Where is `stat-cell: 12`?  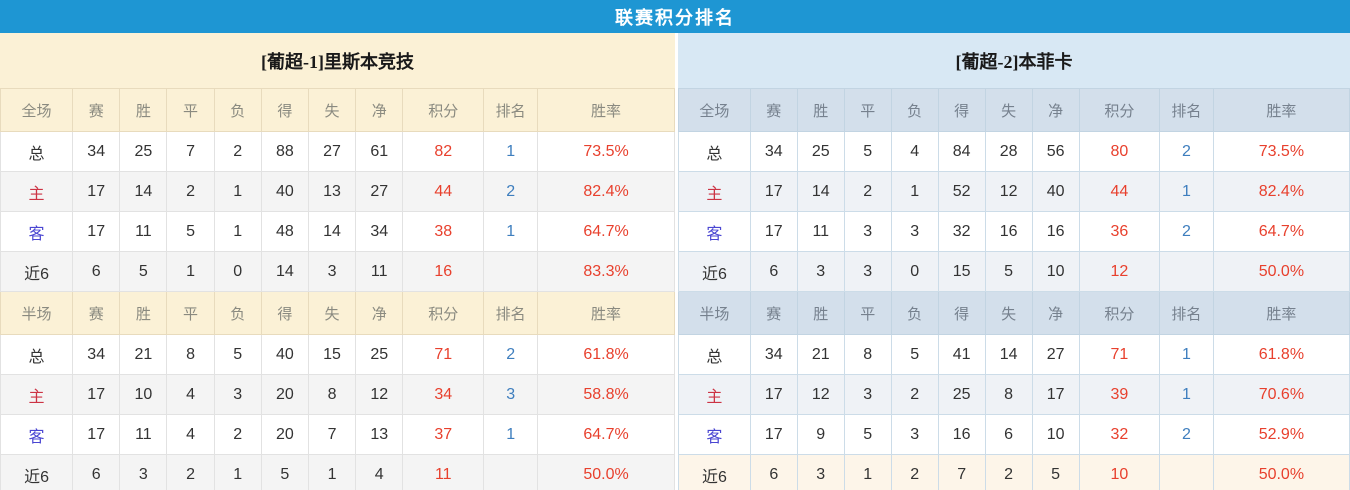 stat-cell: 12 is located at coordinates (820, 394).